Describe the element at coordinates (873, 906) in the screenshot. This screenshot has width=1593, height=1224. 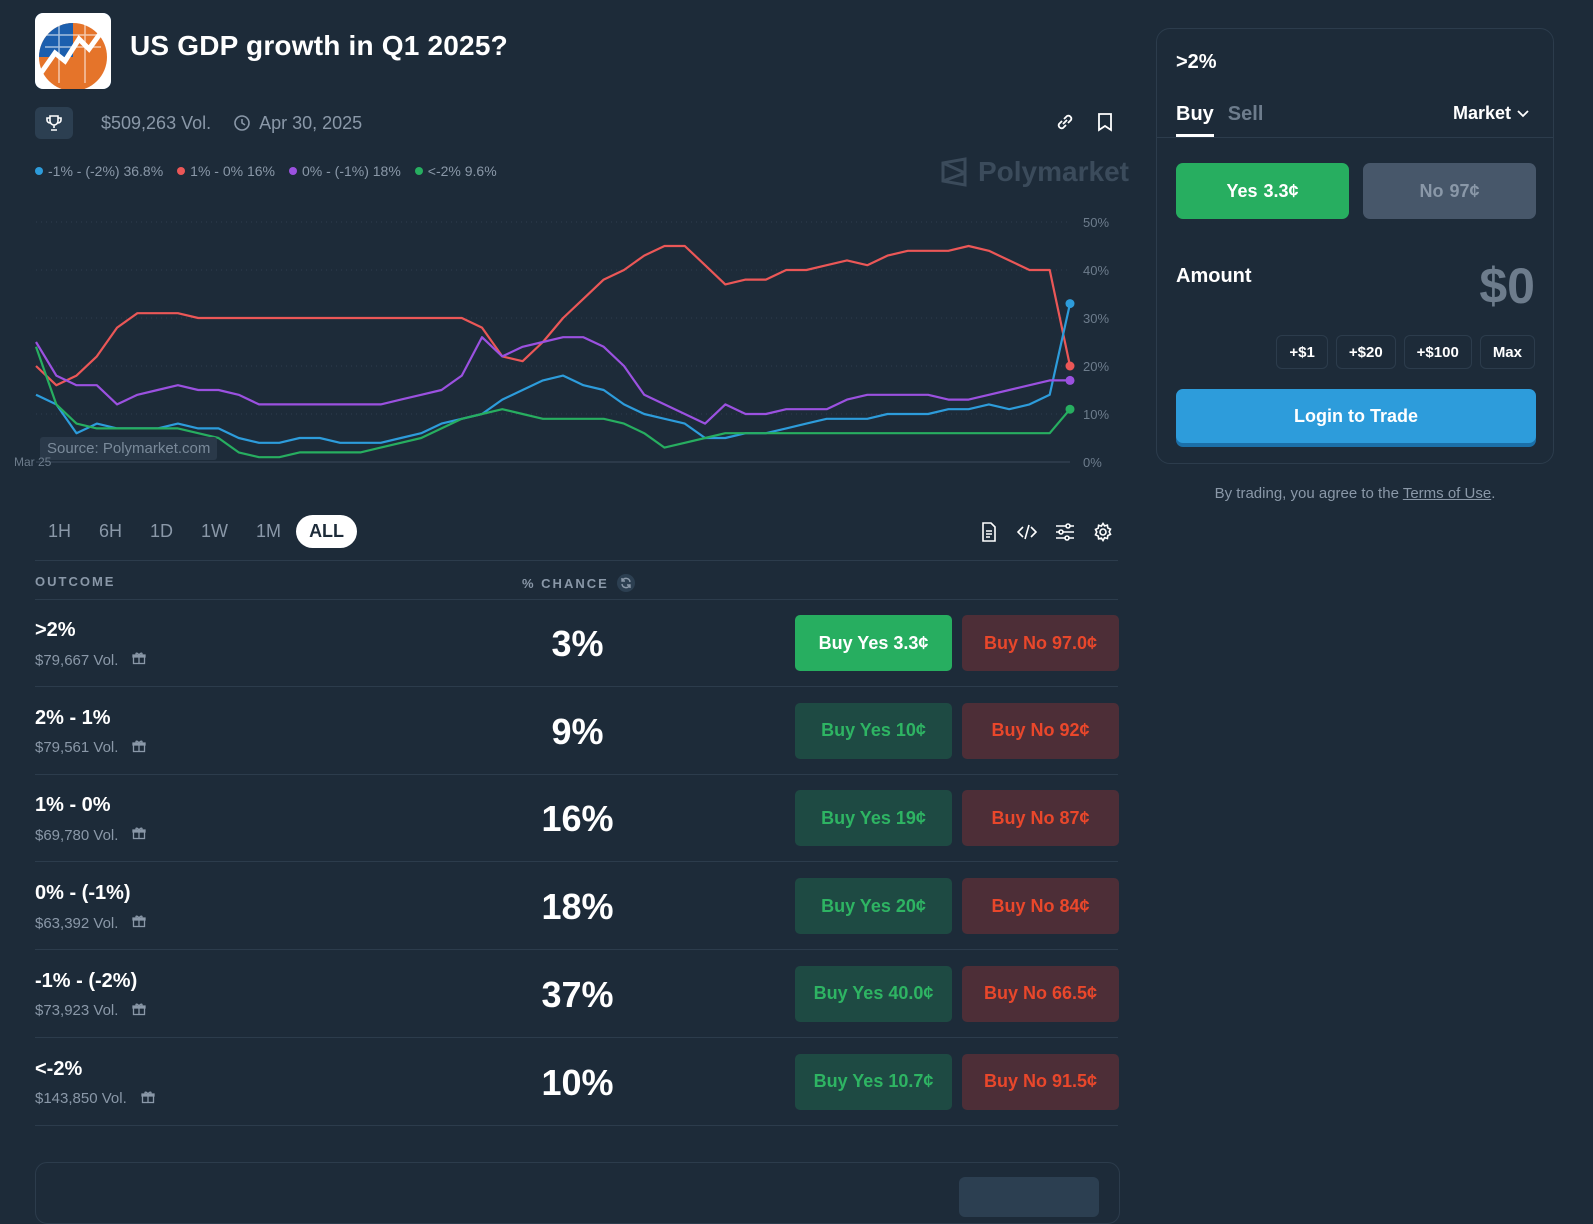
I see `buy-yes-button: Buy Yes 20¢` at that location.